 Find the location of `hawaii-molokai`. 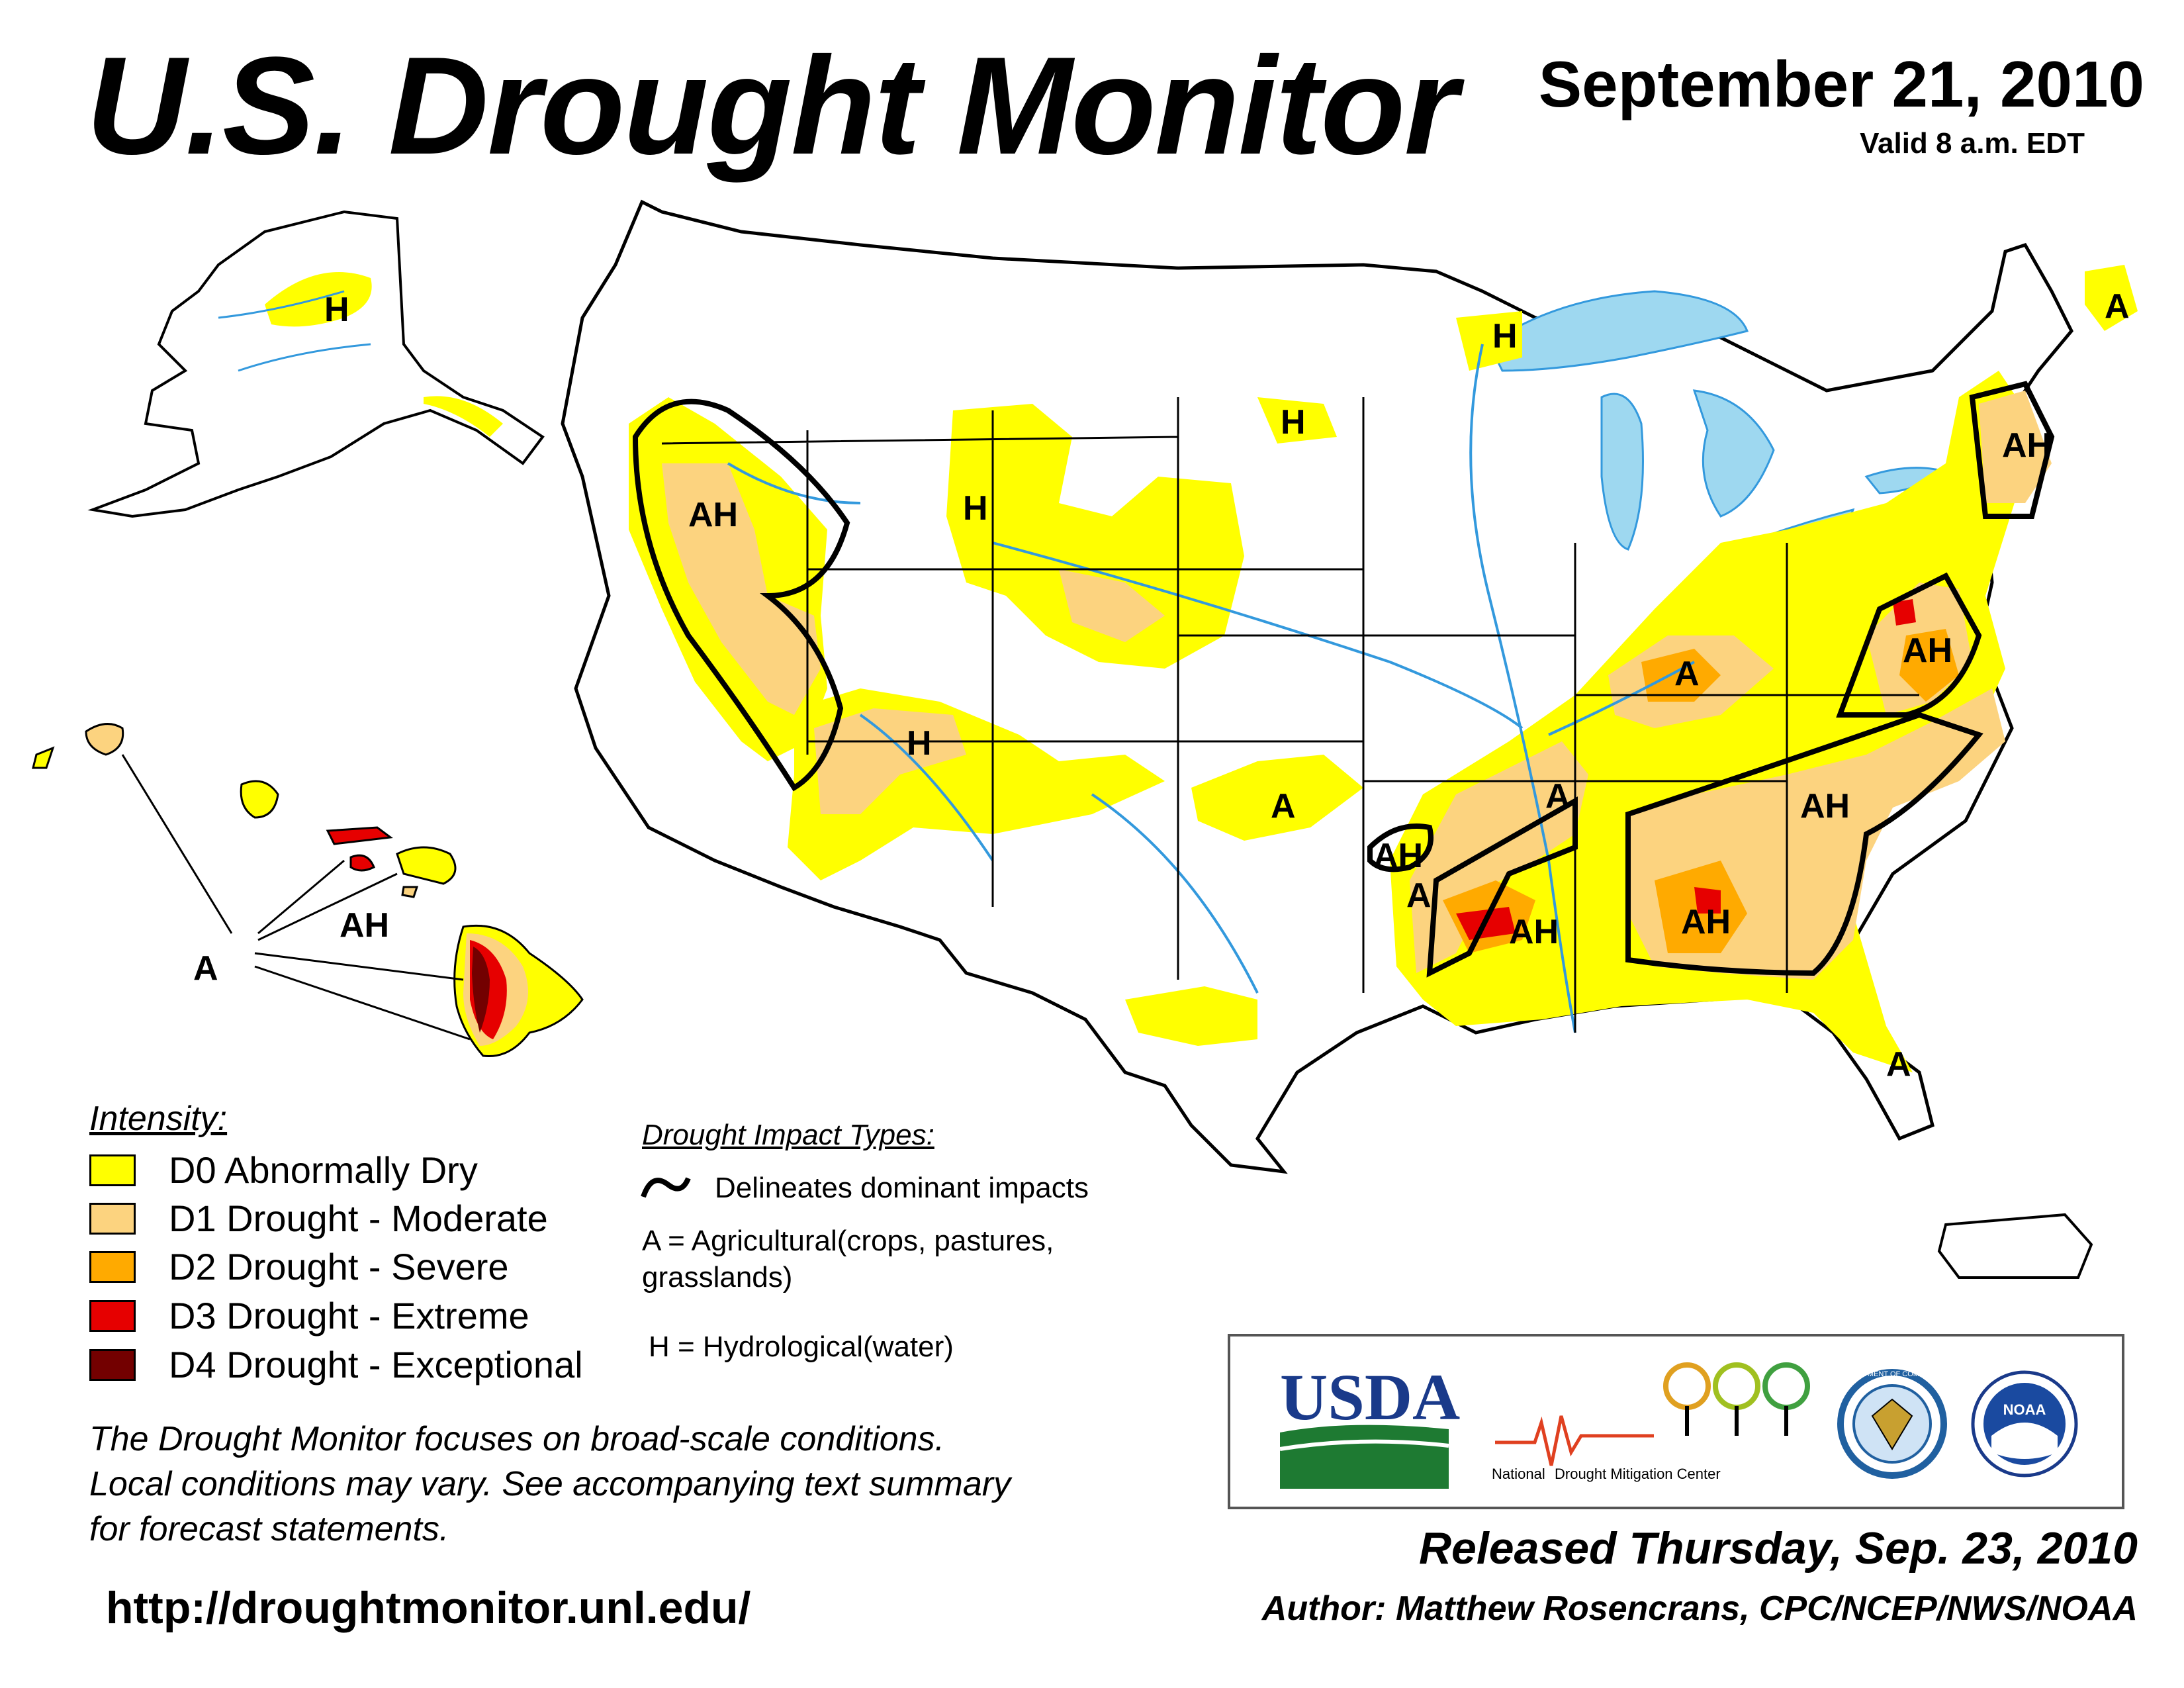

hawaii-molokai is located at coordinates (360, 835).